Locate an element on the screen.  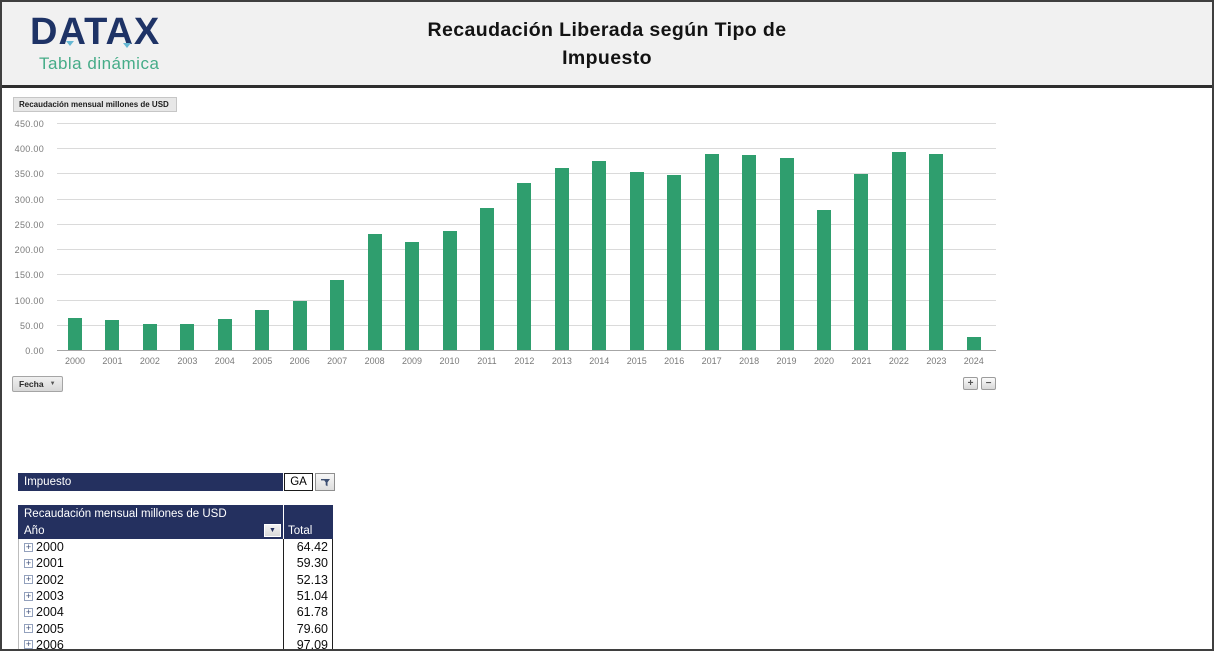
total-cell: 52.13 is located at coordinates (308, 579).